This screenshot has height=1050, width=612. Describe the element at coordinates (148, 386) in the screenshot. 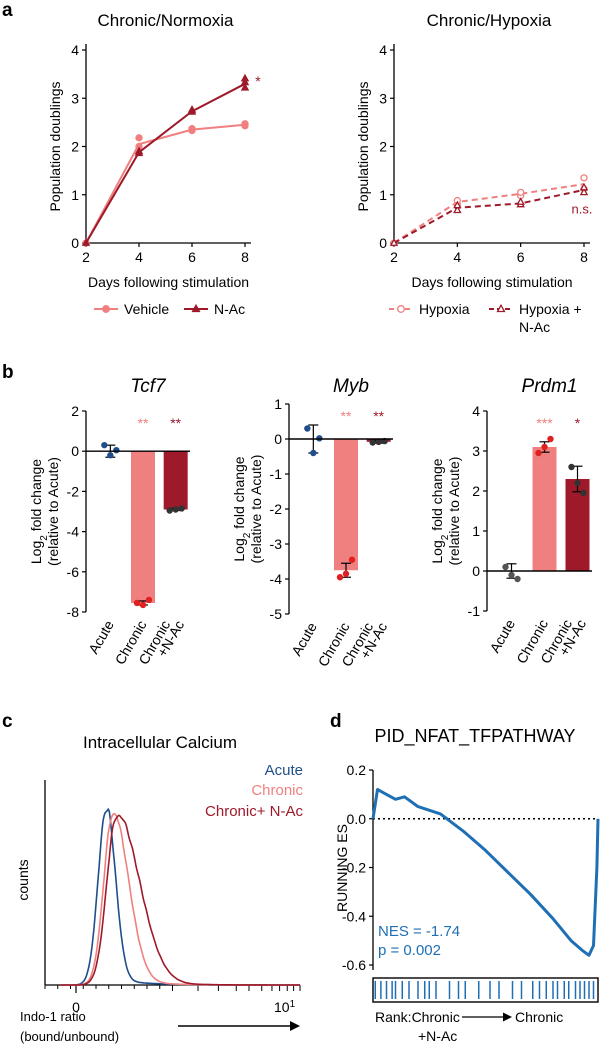

I see `chart-title: Tcf7` at that location.